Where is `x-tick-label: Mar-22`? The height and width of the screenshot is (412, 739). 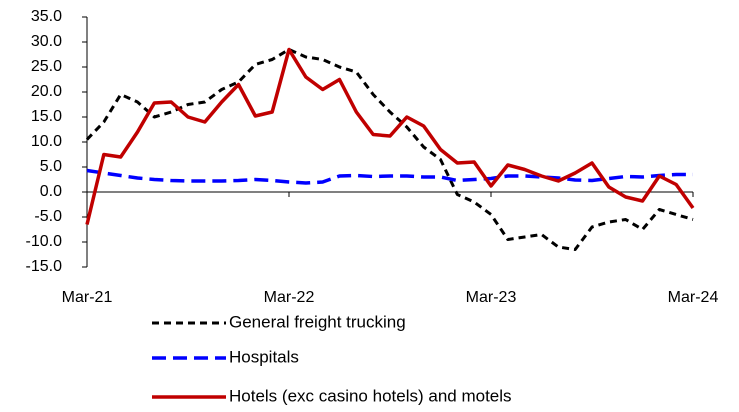 x-tick-label: Mar-22 is located at coordinates (289, 297).